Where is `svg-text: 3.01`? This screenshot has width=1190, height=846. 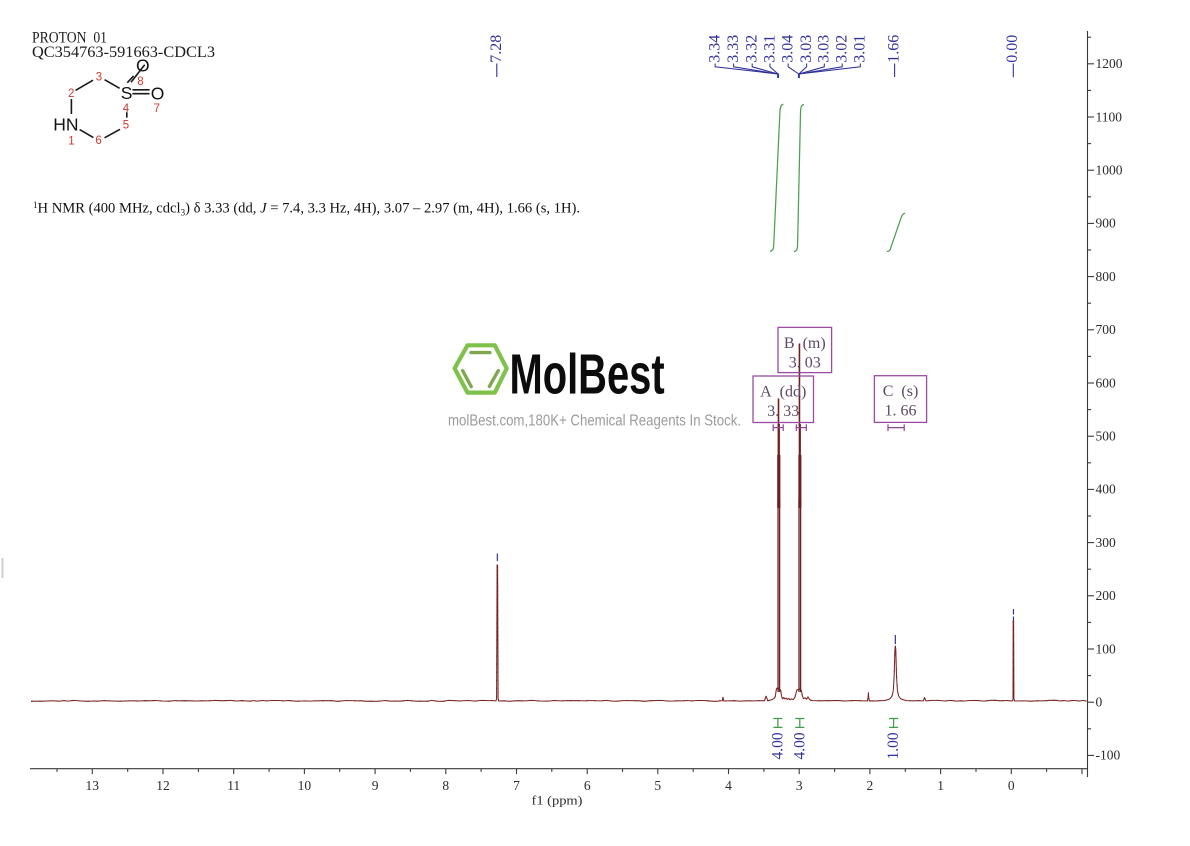
svg-text: 3.01 is located at coordinates (860, 49).